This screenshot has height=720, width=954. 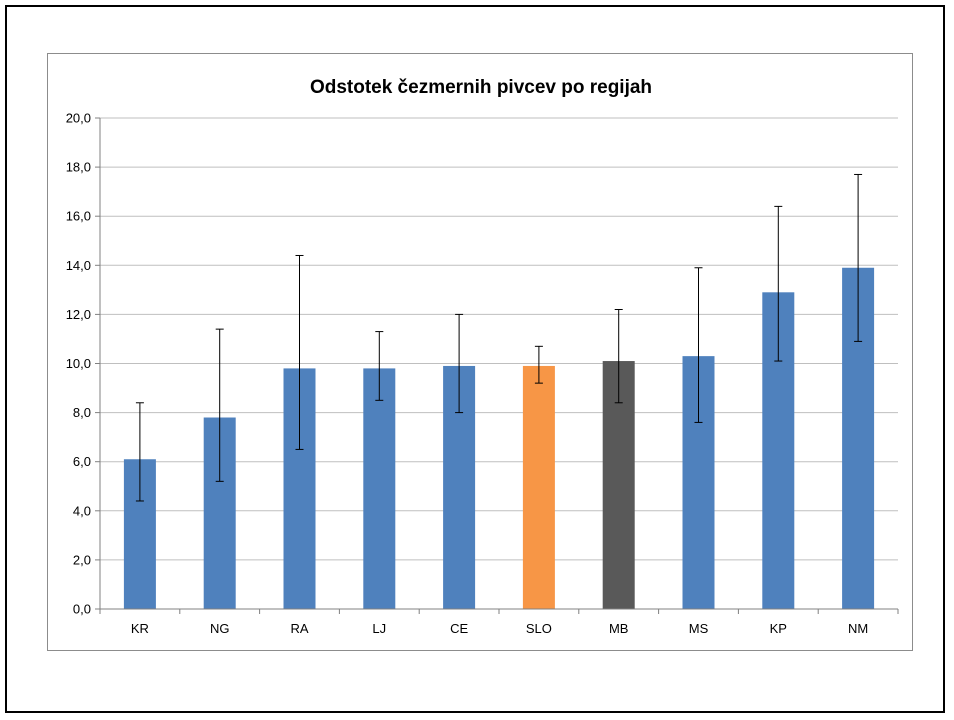 I want to click on x-tick-label: CE, so click(x=459, y=628).